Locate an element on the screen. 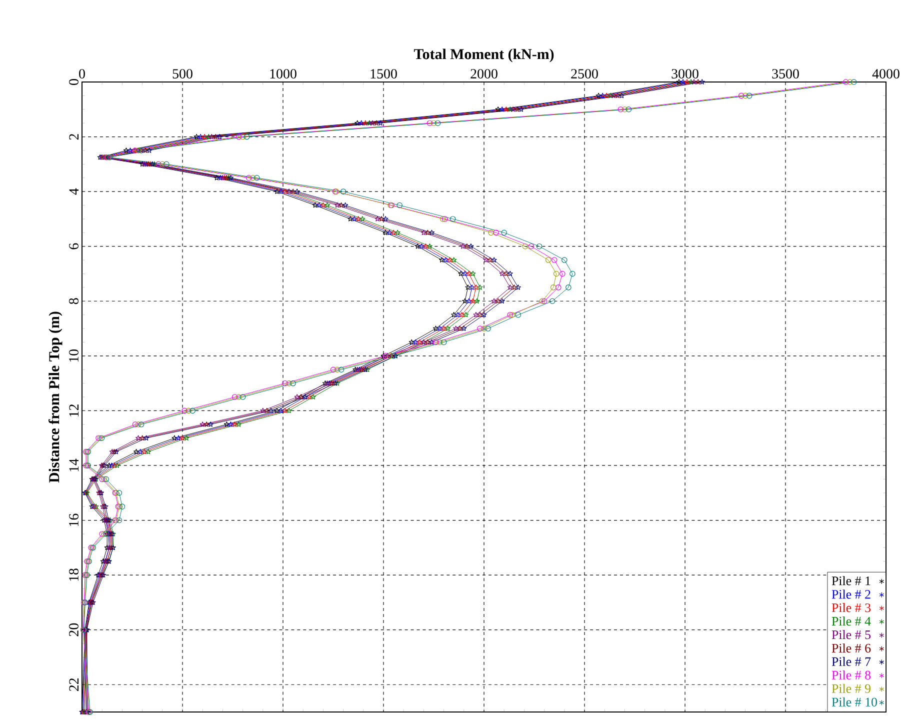 This screenshot has height=724, width=908. x-tick-label: 0 is located at coordinates (82, 73).